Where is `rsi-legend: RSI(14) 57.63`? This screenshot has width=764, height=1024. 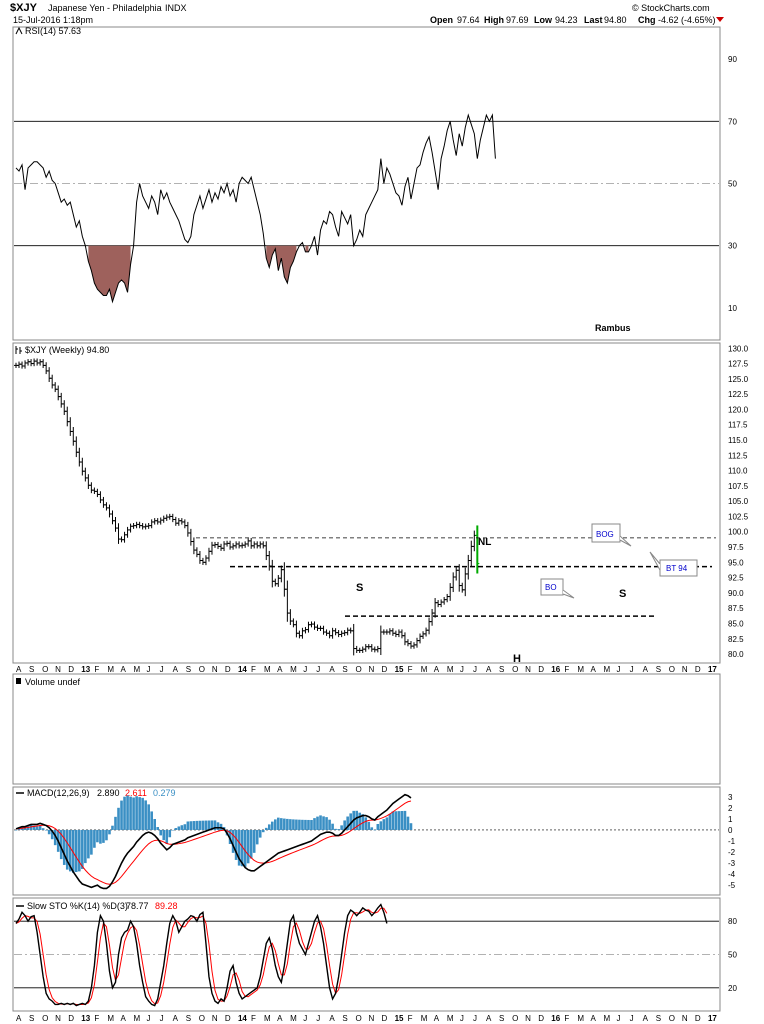 rsi-legend: RSI(14) 57.63 is located at coordinates (48, 31).